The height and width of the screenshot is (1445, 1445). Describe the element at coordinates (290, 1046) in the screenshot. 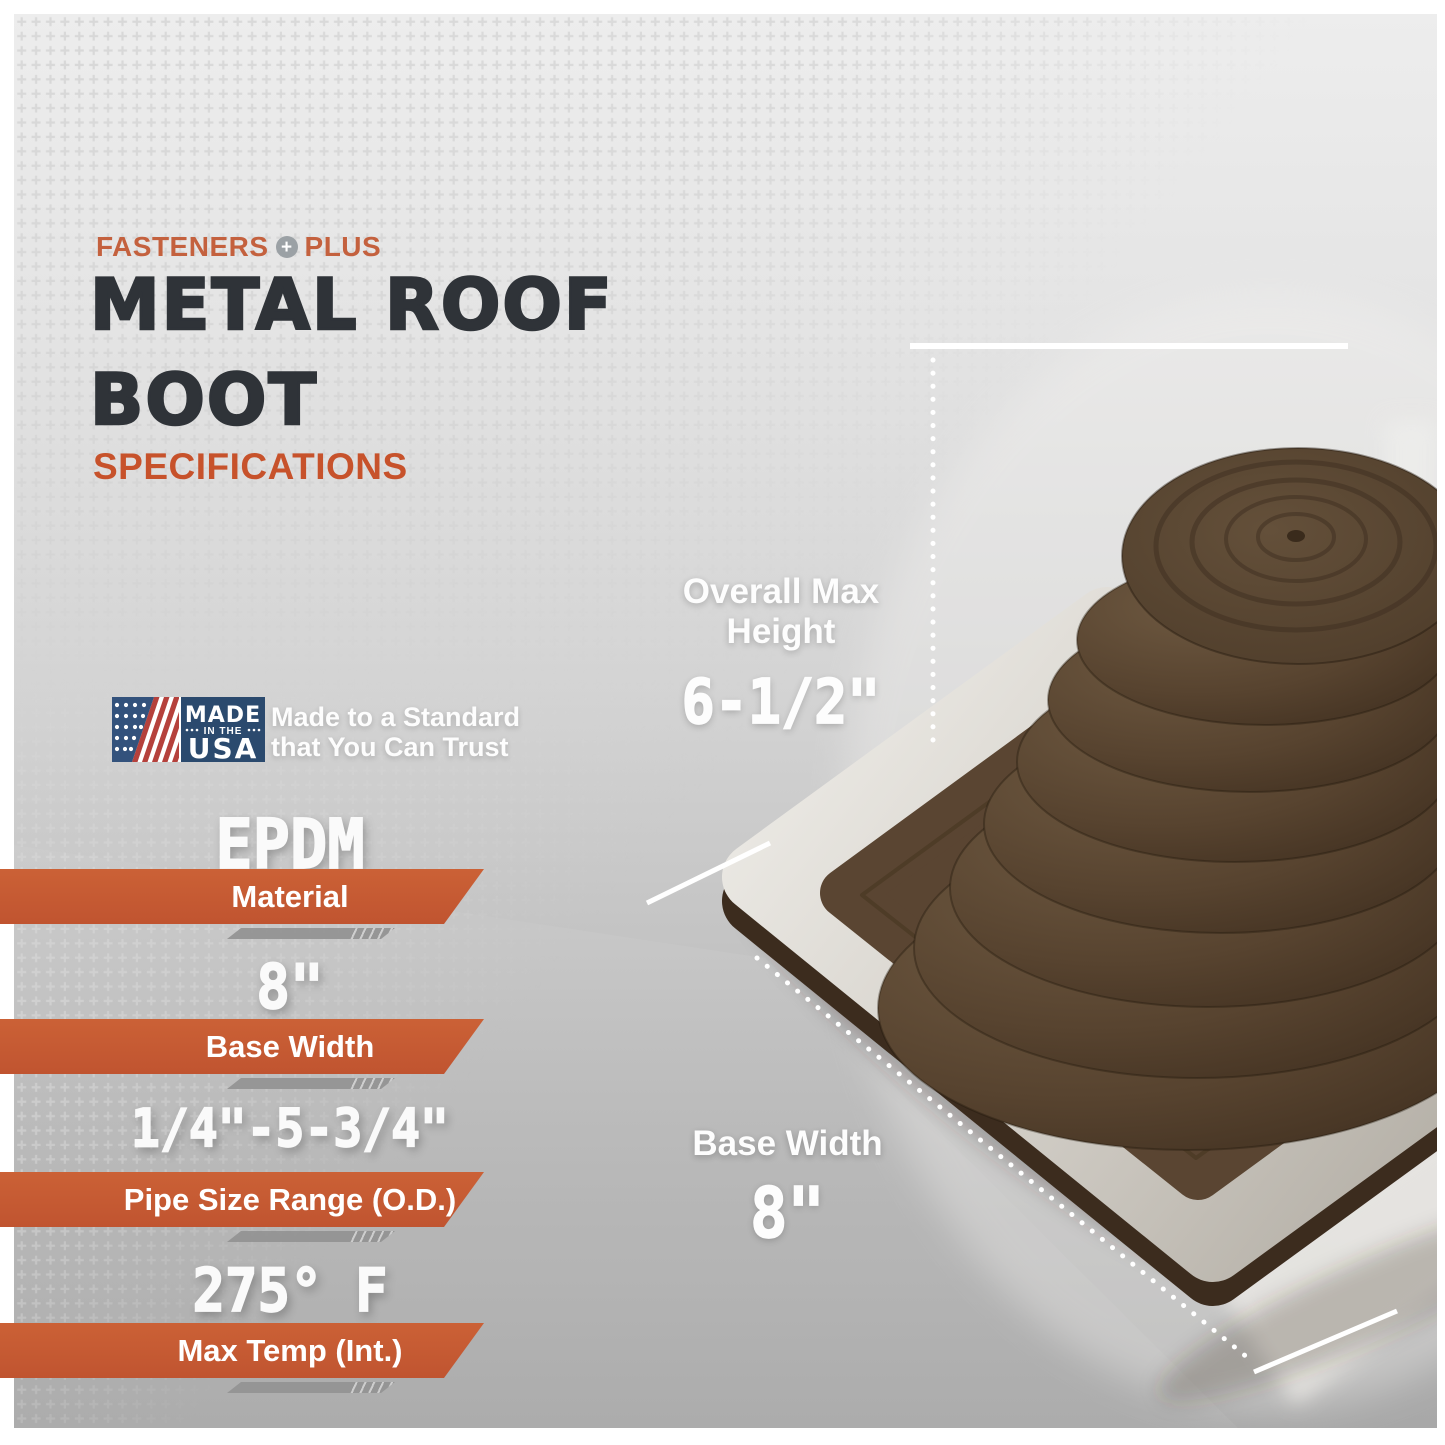

I see `spec-label-base-width: Base Width` at that location.